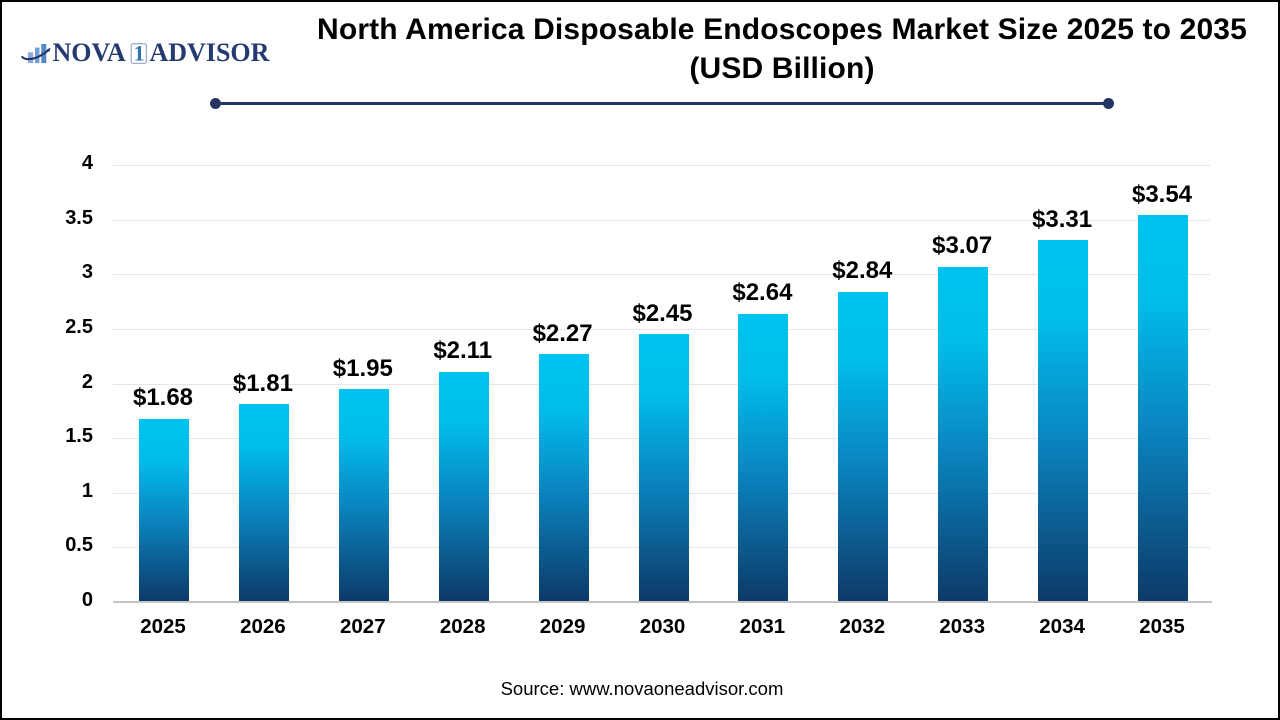 The width and height of the screenshot is (1280, 720). I want to click on svg-text: 1, so click(139, 53).